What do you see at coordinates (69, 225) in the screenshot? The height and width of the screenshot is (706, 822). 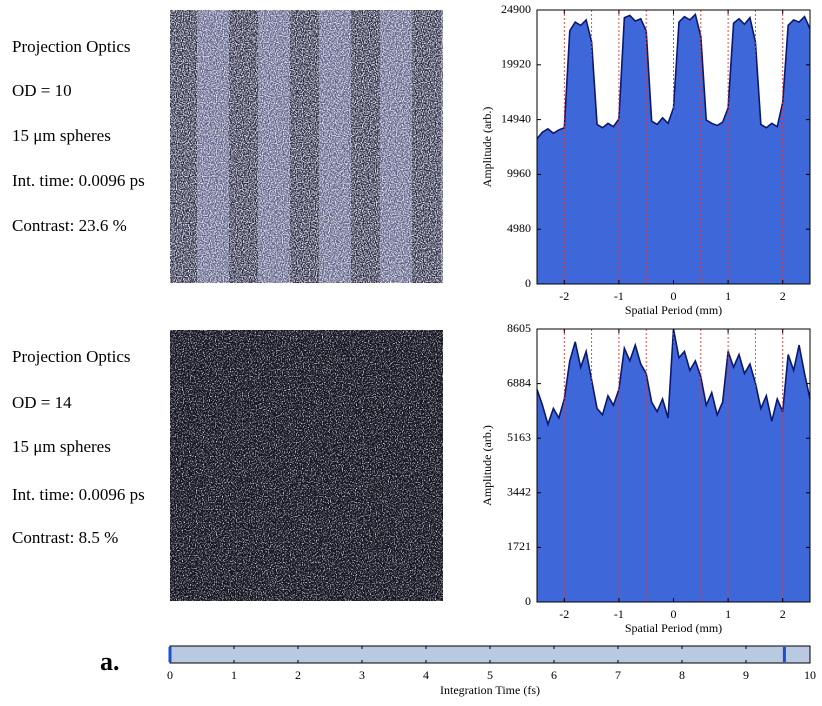 I see `annotation: Contrast: 23.6 %` at bounding box center [69, 225].